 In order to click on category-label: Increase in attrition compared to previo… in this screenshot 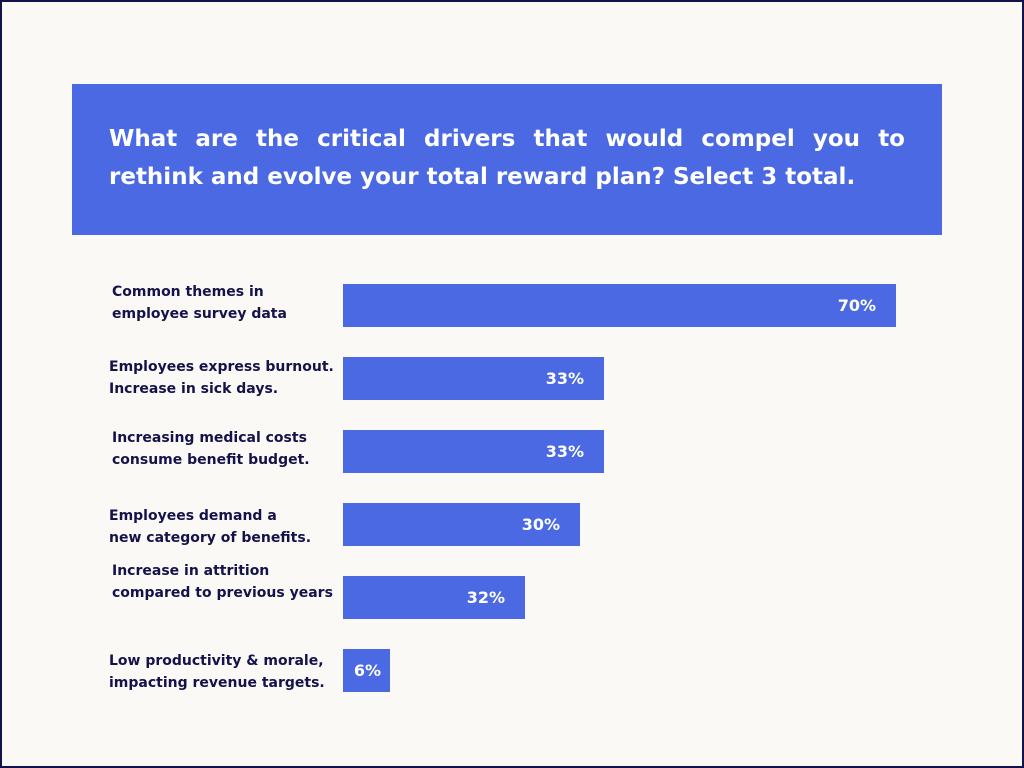, I will do `click(222, 582)`.